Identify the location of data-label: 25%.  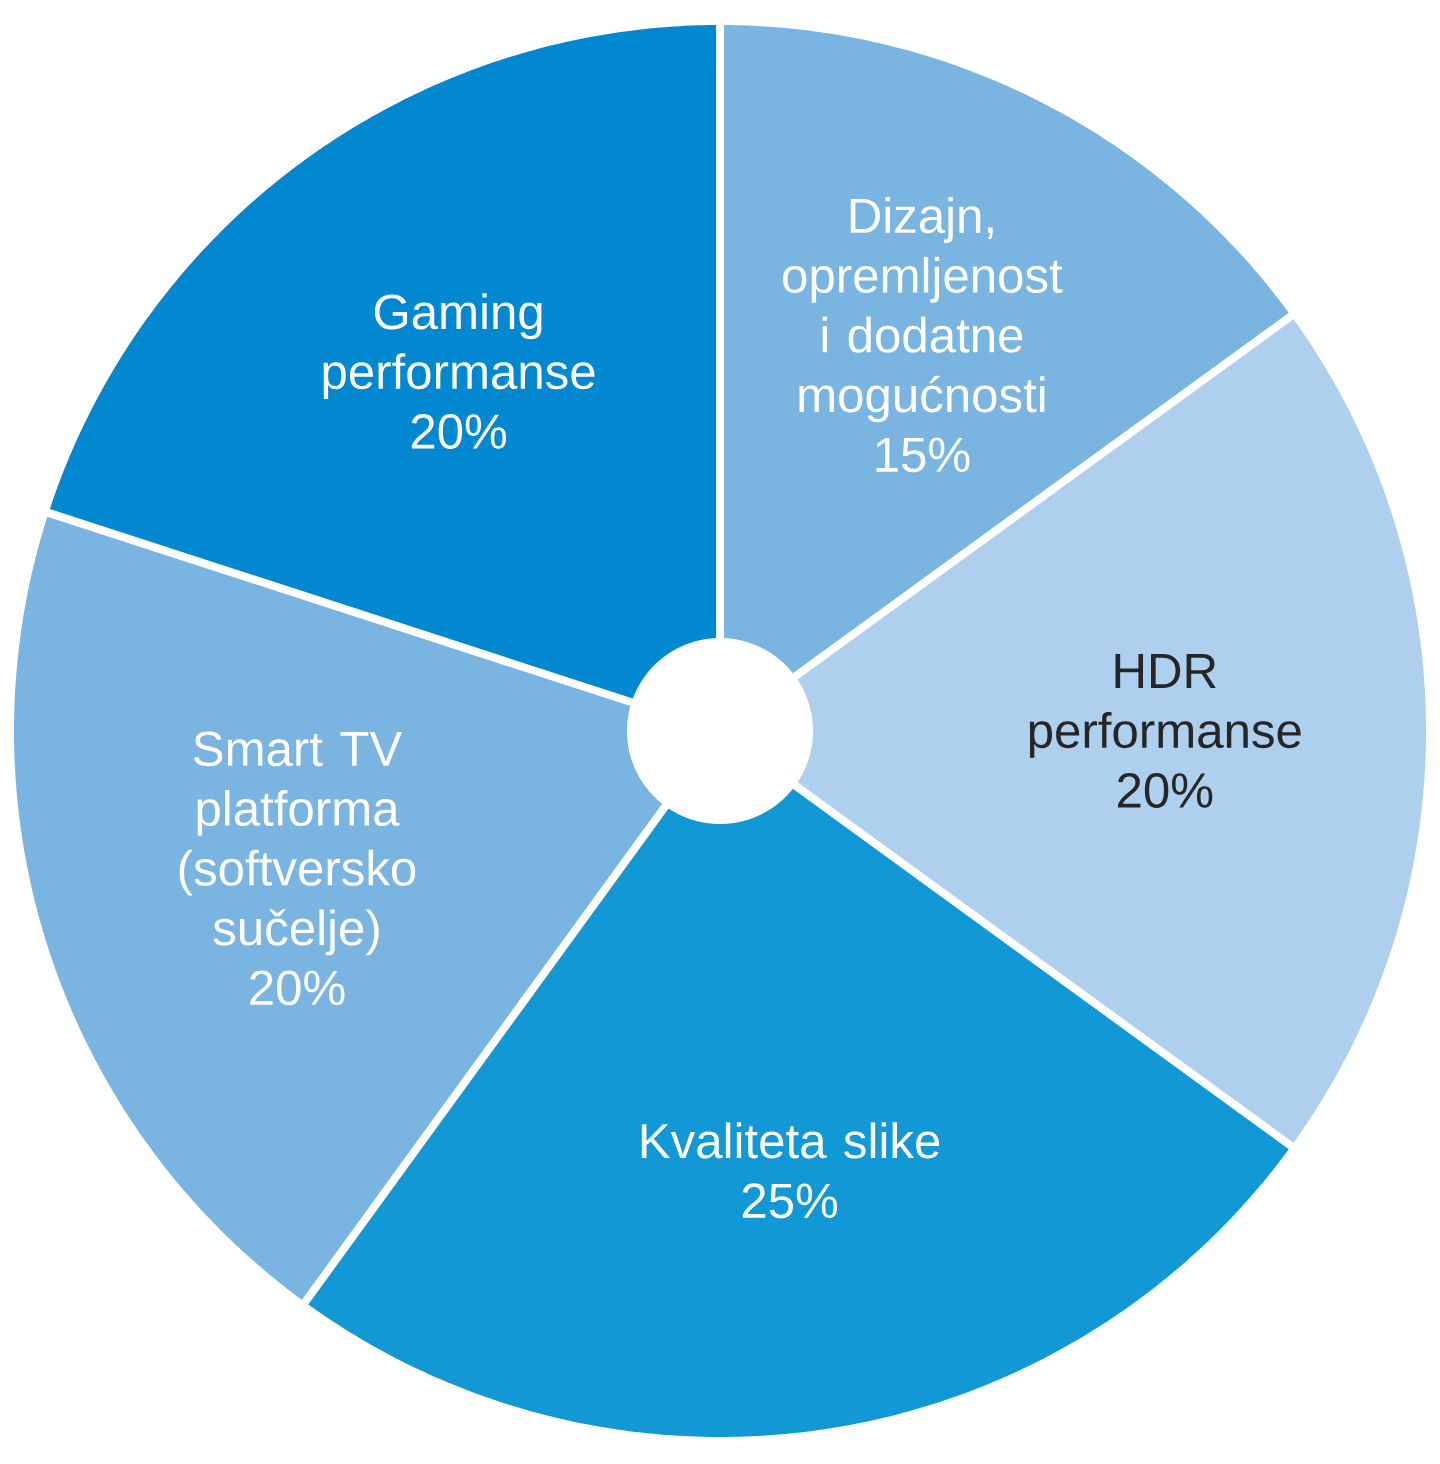
(790, 1201).